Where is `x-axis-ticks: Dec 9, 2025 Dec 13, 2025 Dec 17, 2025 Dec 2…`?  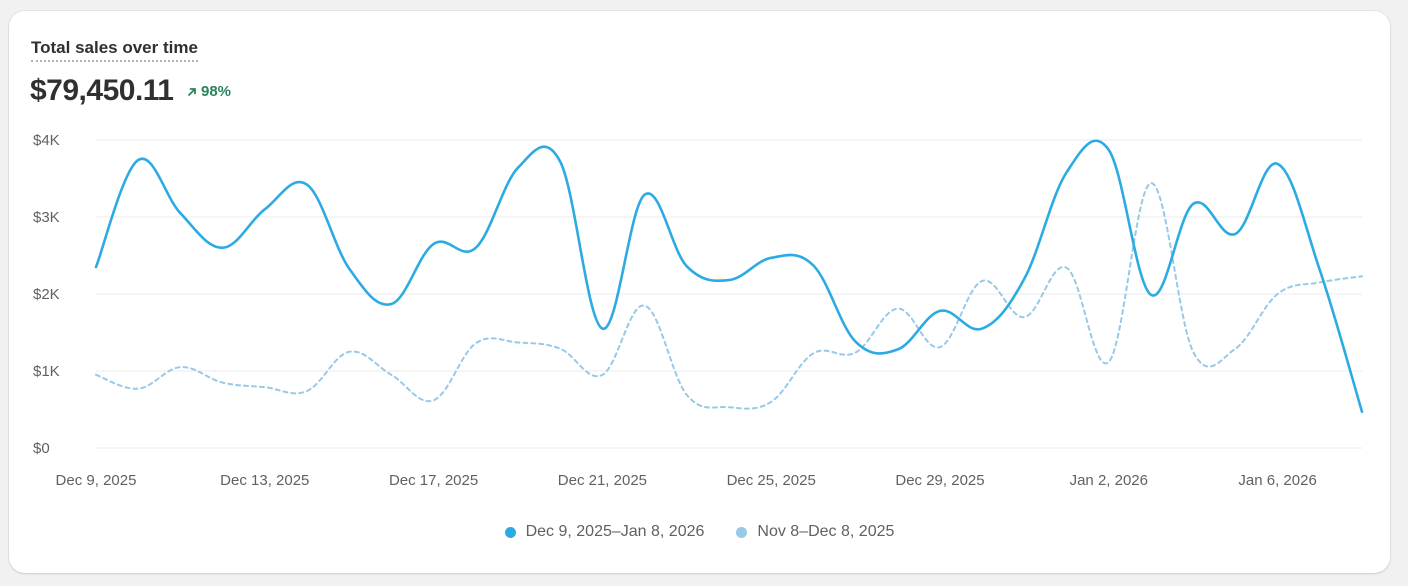
x-axis-ticks: Dec 9, 2025 Dec 13, 2025 Dec 17, 2025 Dec 2… is located at coordinates (686, 480).